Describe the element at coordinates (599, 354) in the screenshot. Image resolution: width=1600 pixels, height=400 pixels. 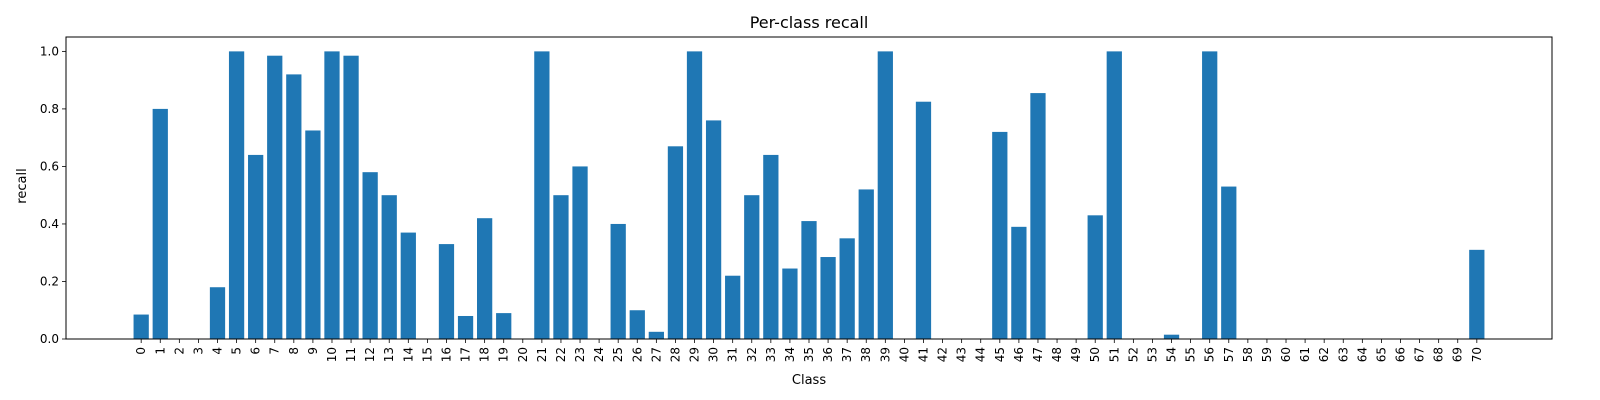
I see `x-tick-label: 24` at that location.